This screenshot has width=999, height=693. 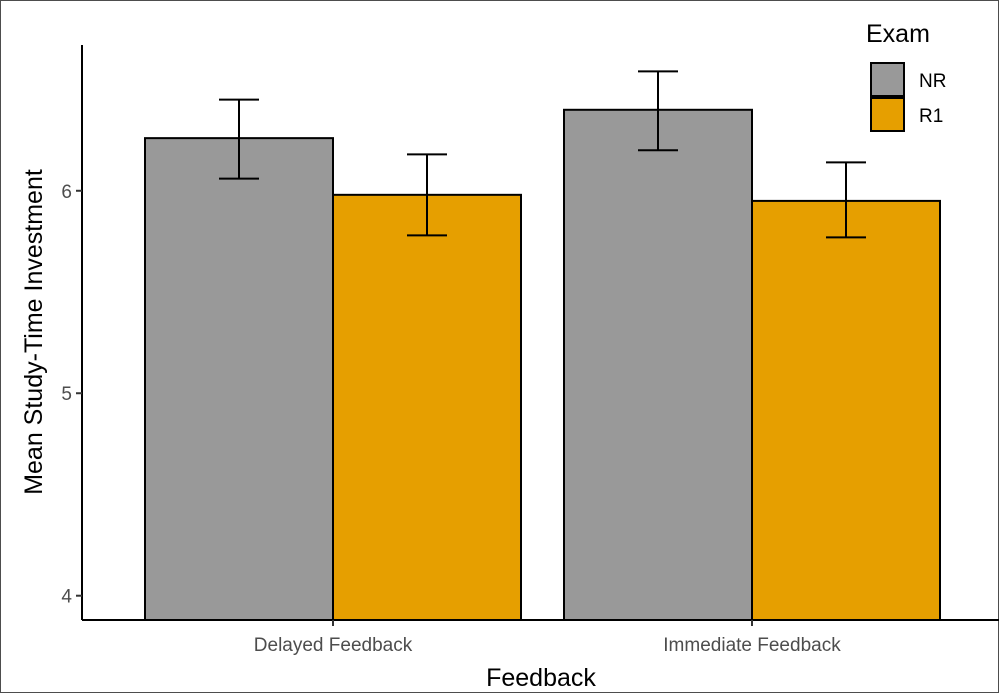 What do you see at coordinates (887, 114) in the screenshot?
I see `legend-key-r1` at bounding box center [887, 114].